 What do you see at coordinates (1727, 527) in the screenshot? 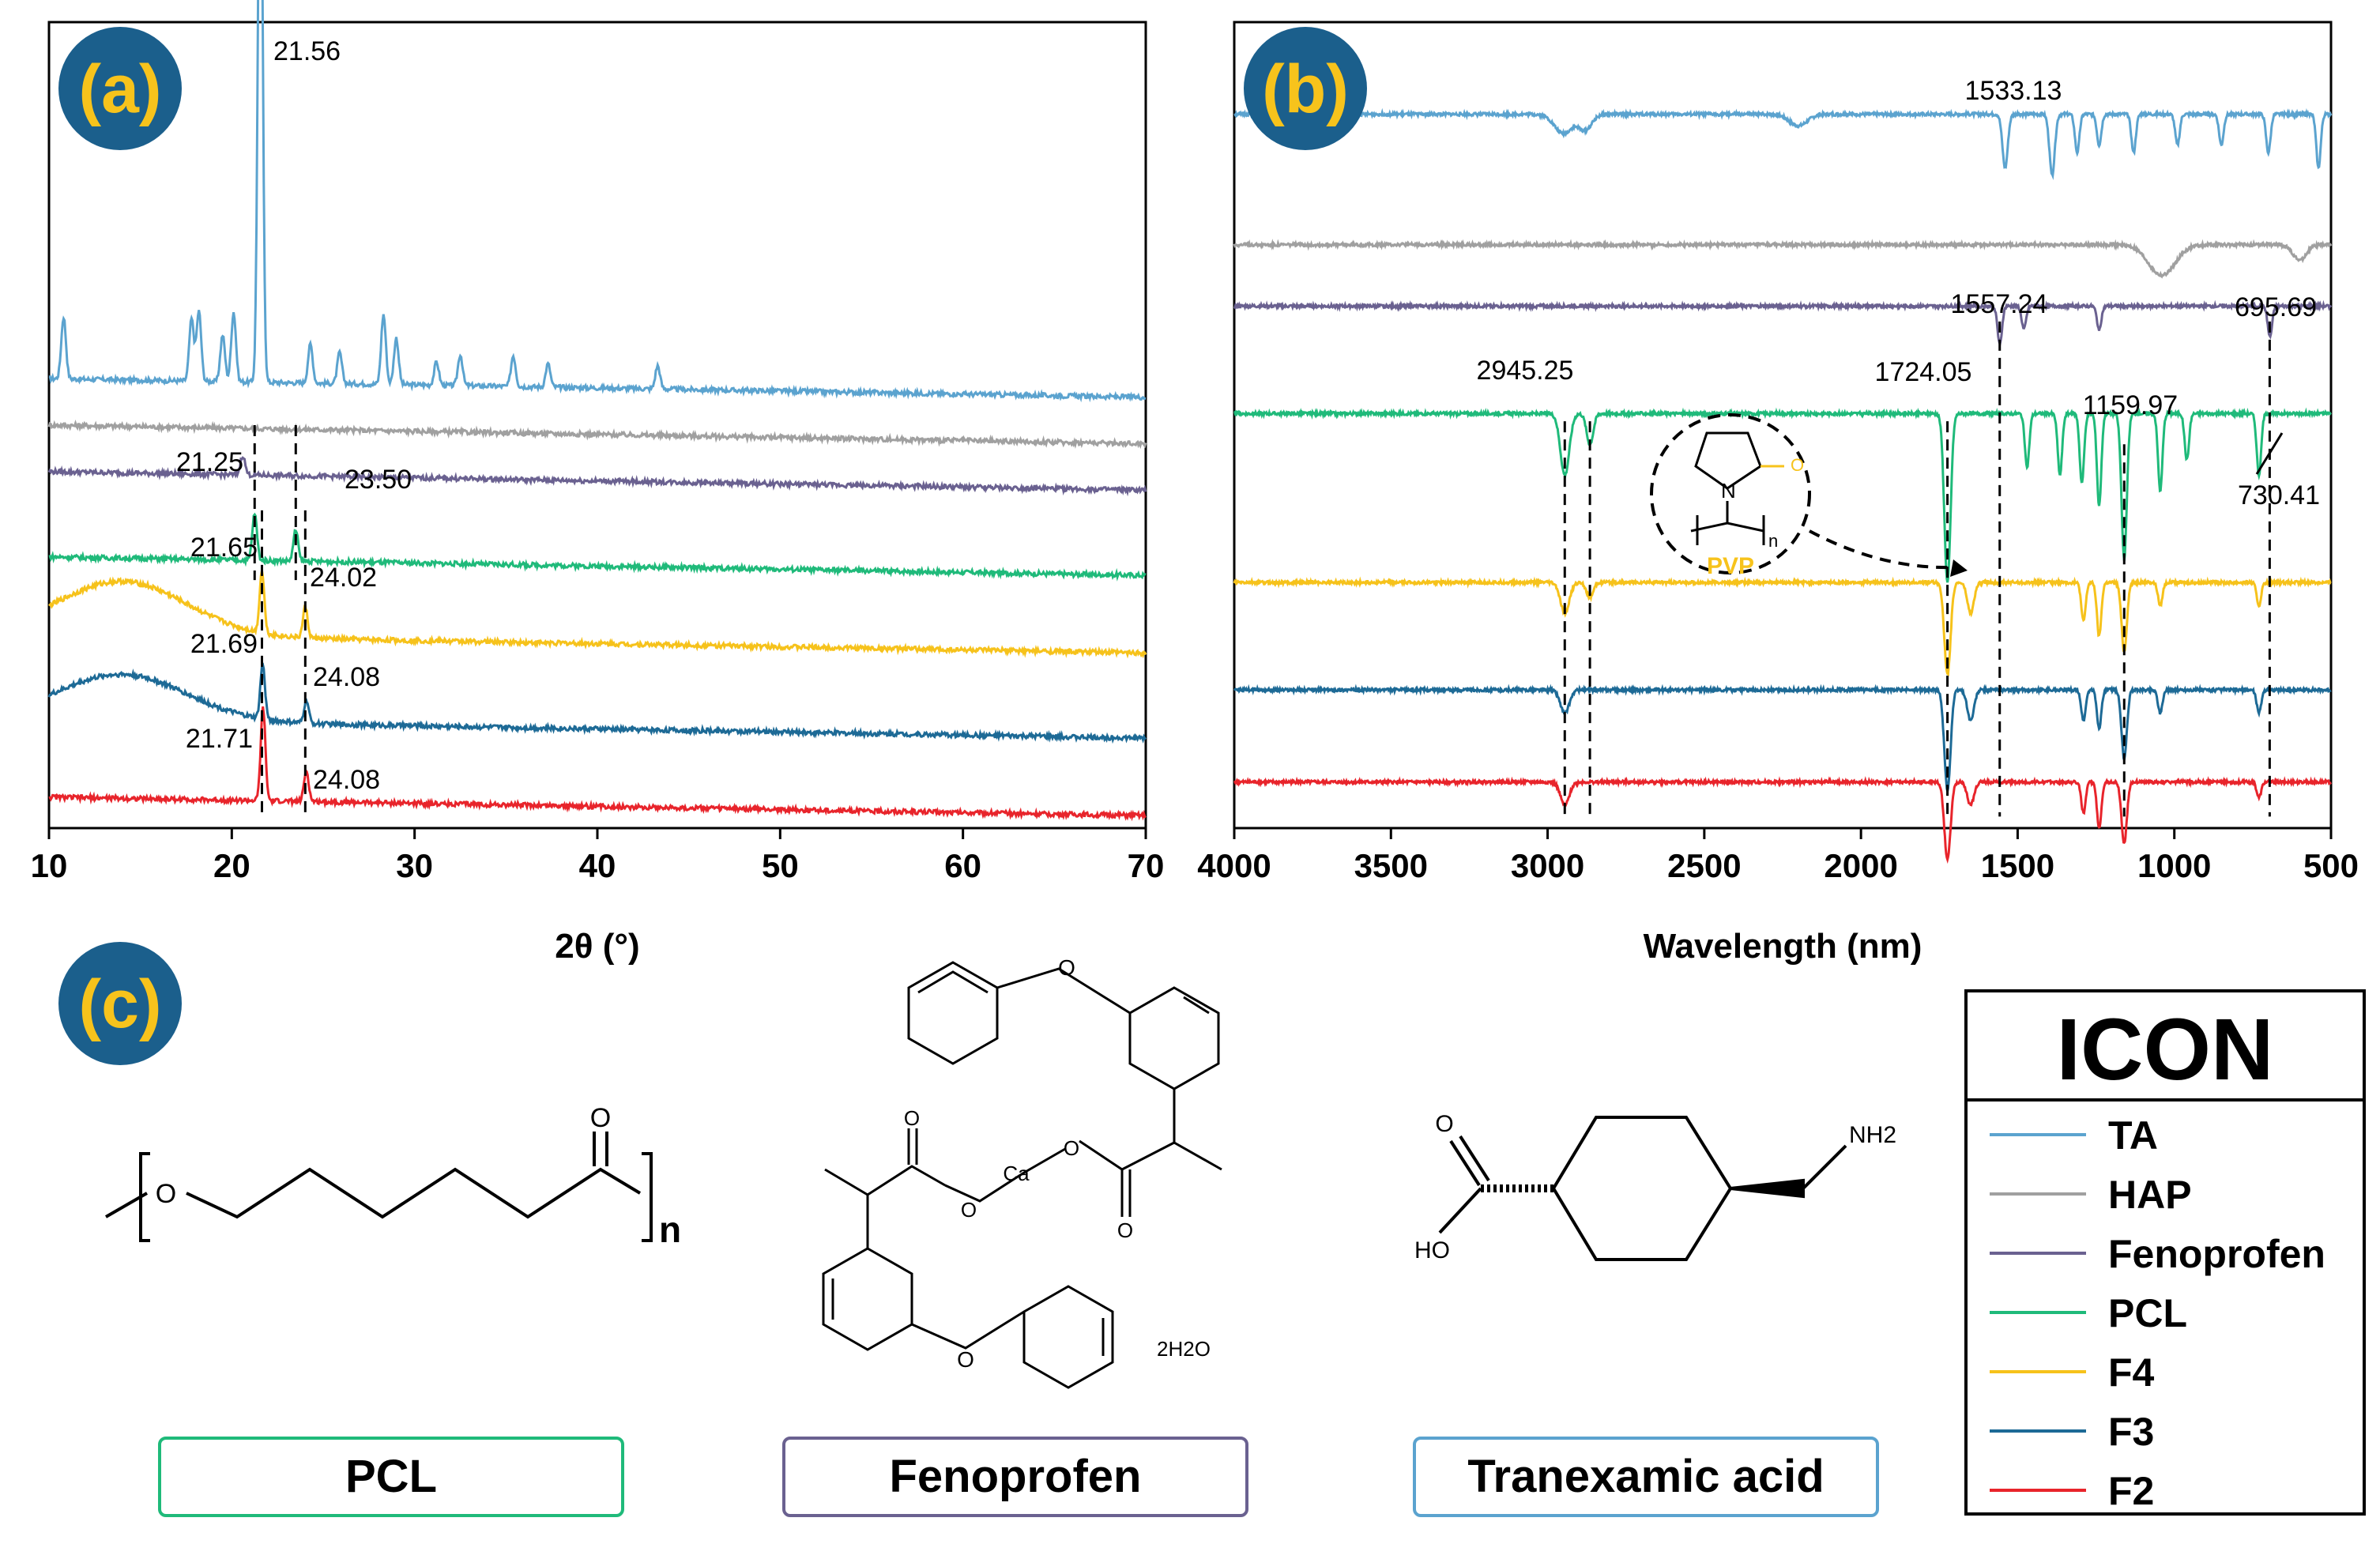
I see `pvp-backbone` at bounding box center [1727, 527].